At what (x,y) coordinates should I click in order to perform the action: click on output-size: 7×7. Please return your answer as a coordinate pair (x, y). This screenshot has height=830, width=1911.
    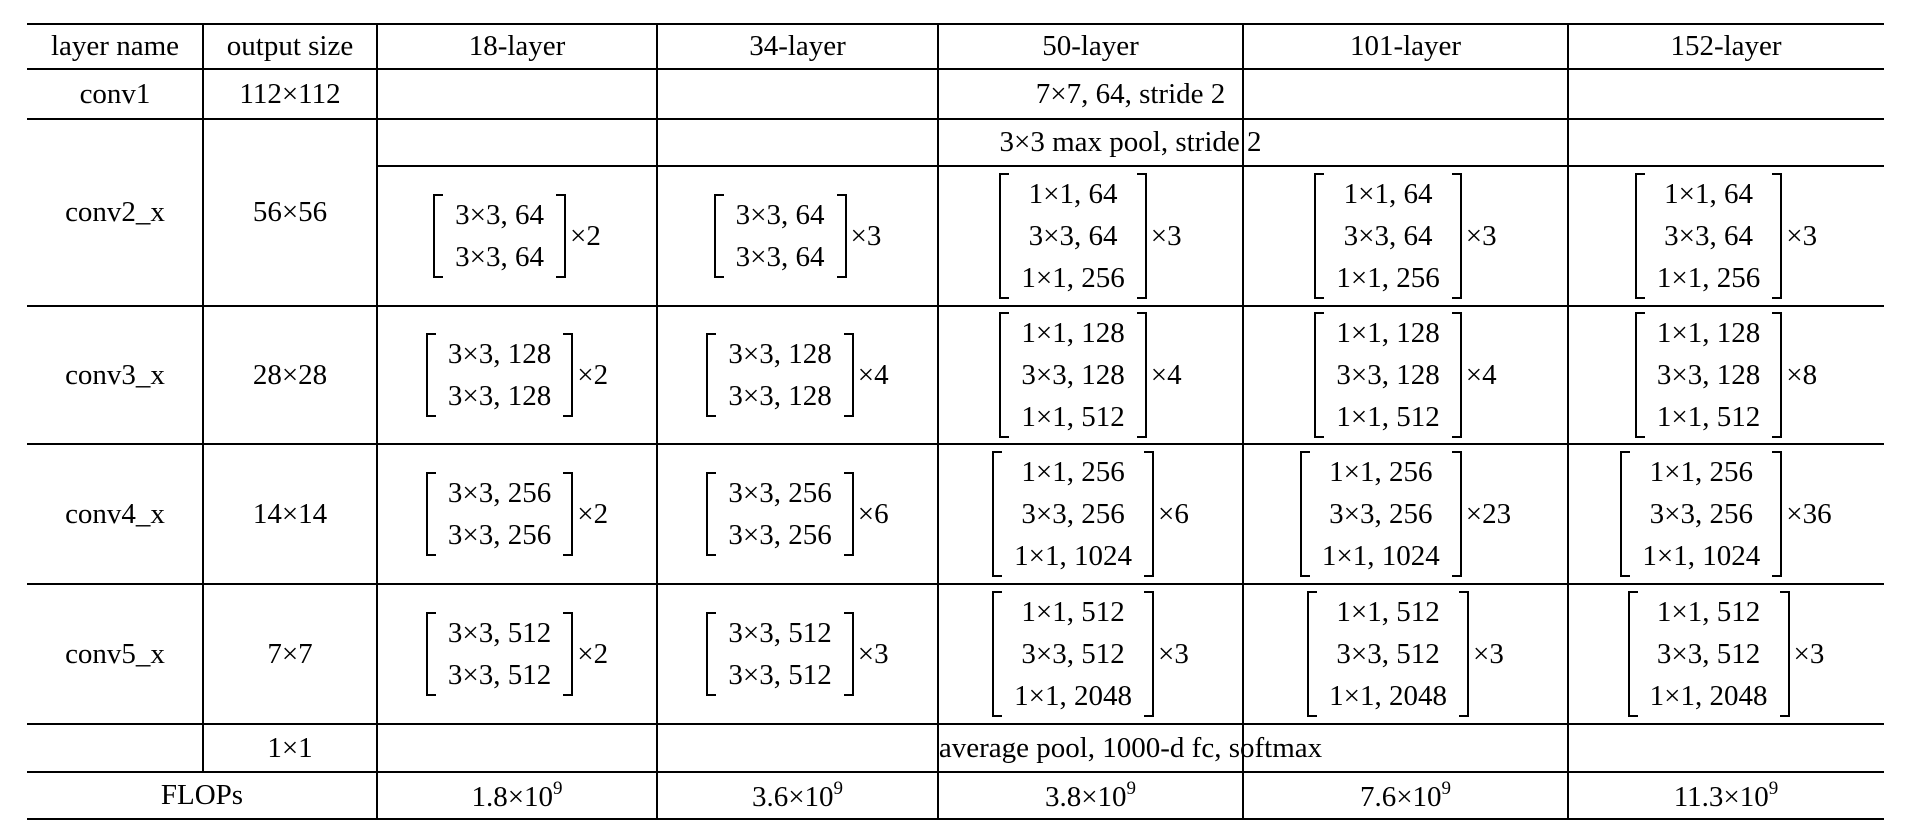
    Looking at the image, I should click on (290, 653).